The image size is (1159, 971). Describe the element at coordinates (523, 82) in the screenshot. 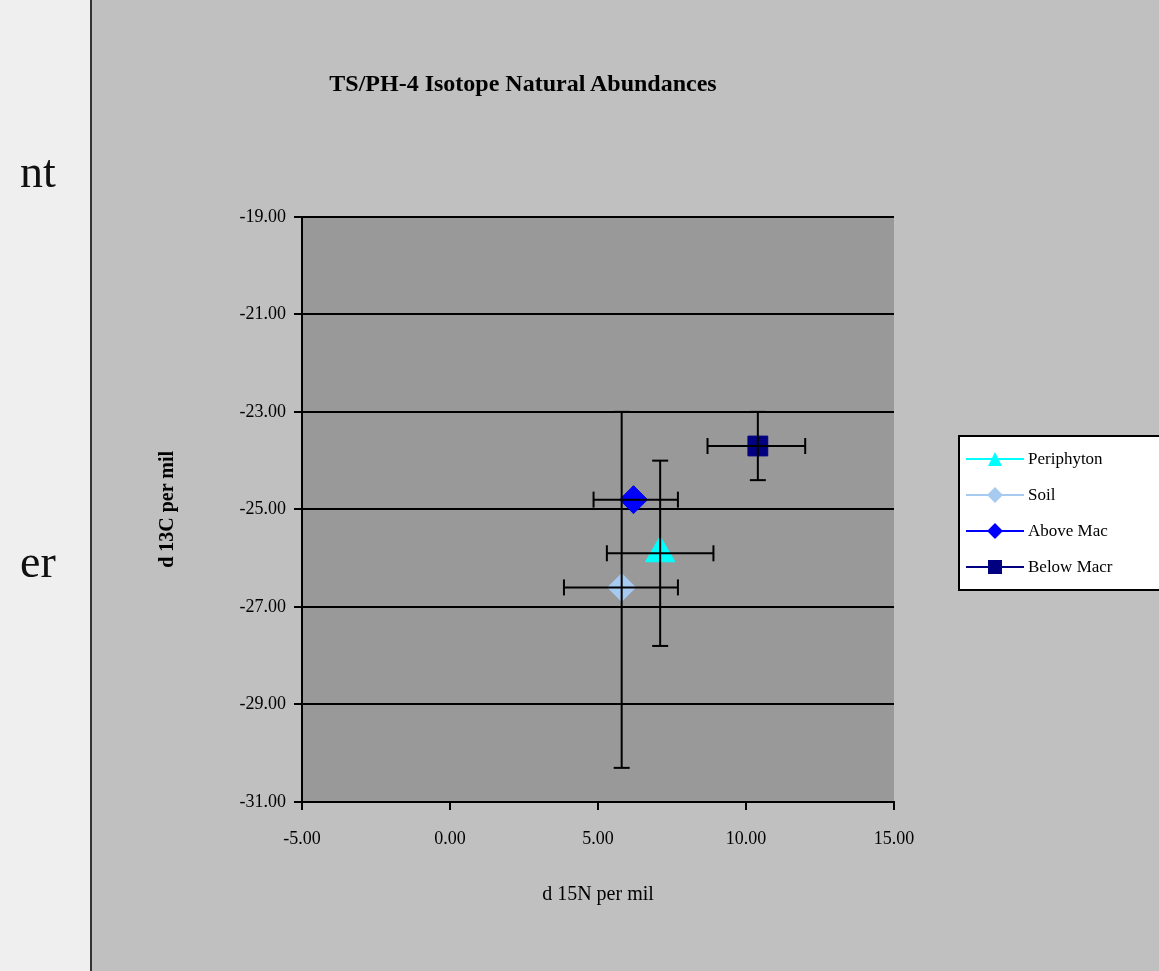

I see `chart-title: TS/PH-4 Isotope Natural Abundances` at that location.